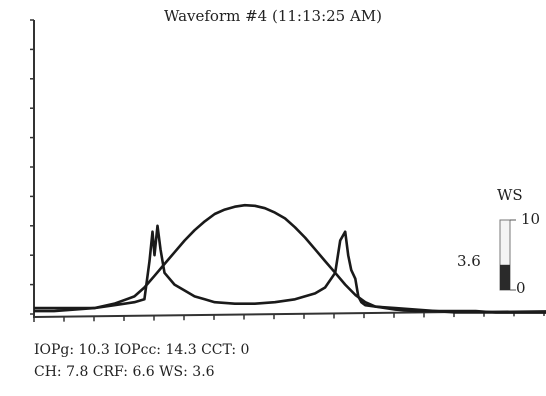 This screenshot has height=396, width=546. I want to click on readout-line-1: IOPg: 10.3 IOPcc: 14.3 CCT: 0, so click(142, 350).